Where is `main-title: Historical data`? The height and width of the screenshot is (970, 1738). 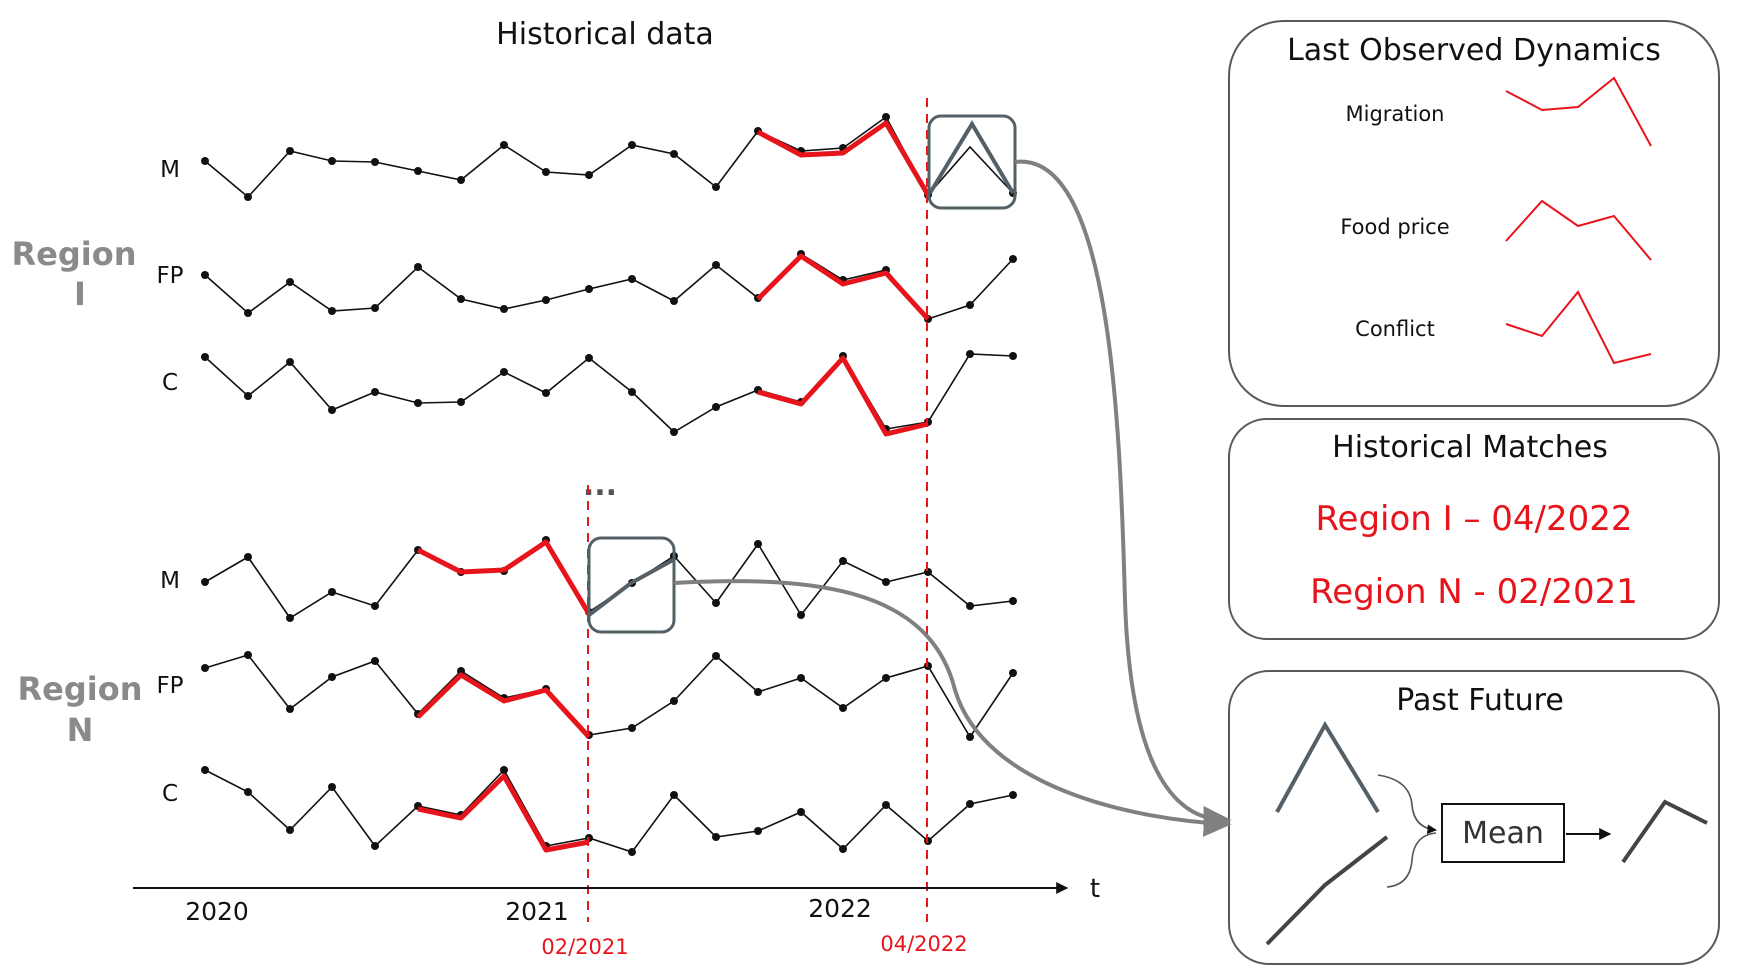 main-title: Historical data is located at coordinates (605, 34).